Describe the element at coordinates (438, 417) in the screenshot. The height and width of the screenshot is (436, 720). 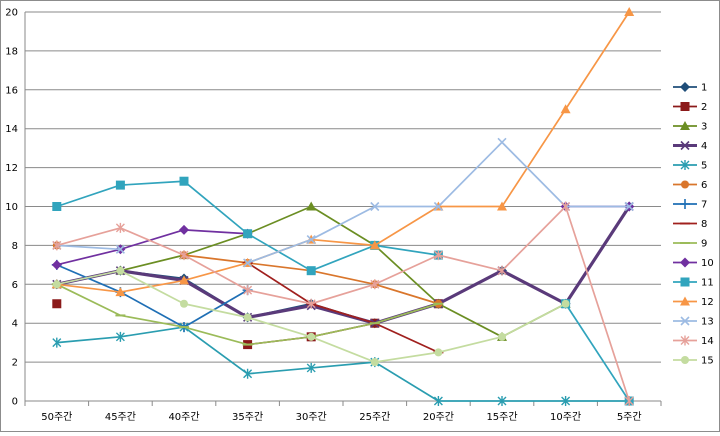
I see `x-tick-label: 20주간` at that location.